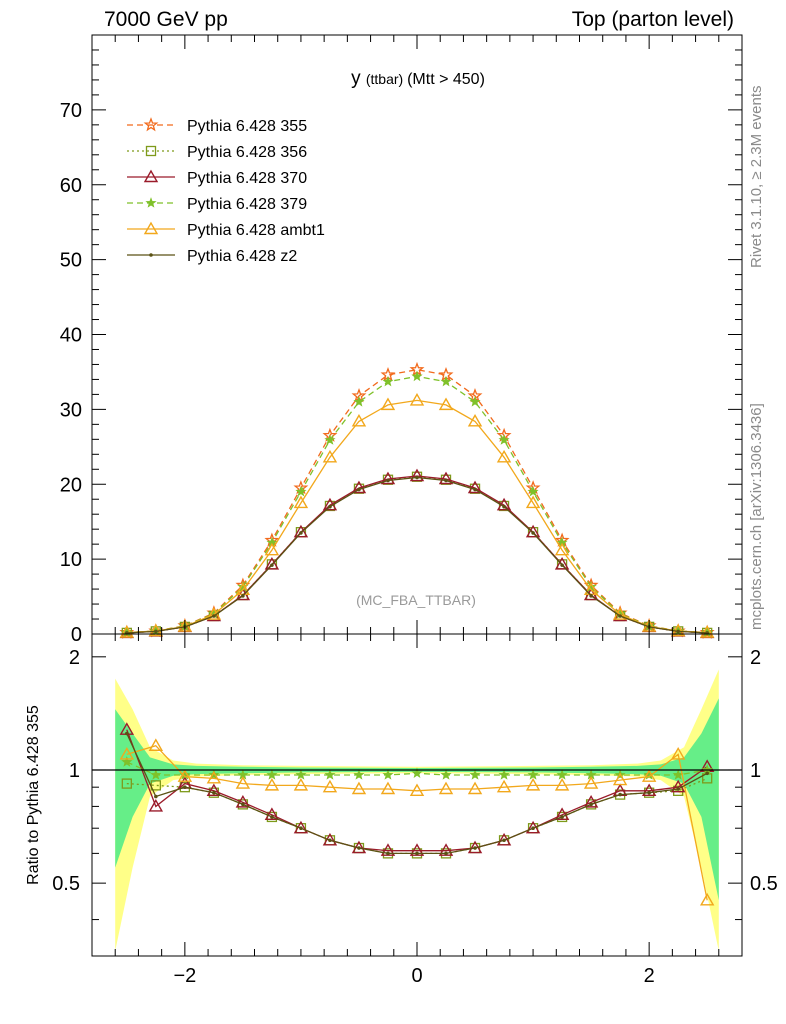 This screenshot has height=1024, width=786. What do you see at coordinates (755, 771) in the screenshot?
I see `ratio-y-tick-label-right: 1` at bounding box center [755, 771].